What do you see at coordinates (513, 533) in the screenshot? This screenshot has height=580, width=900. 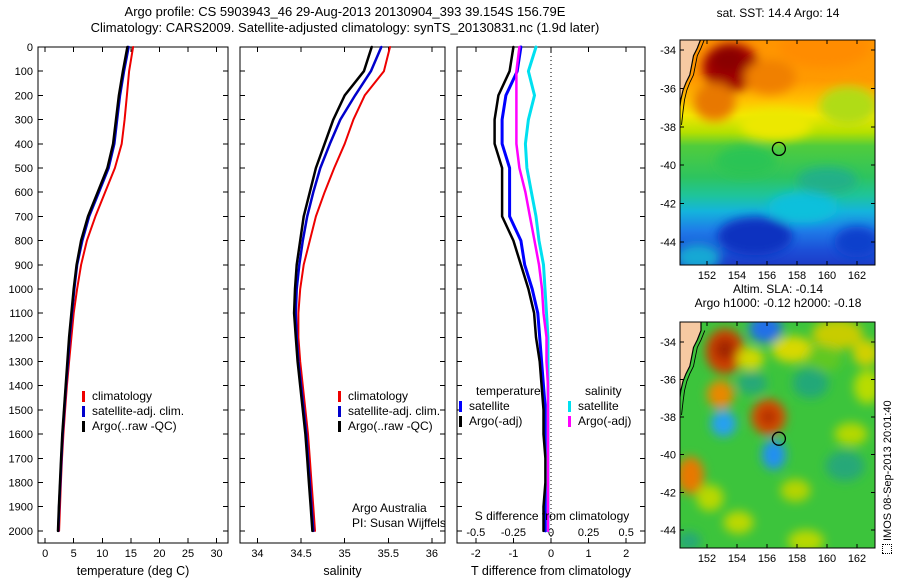 I see `svg-text: -0.25` at bounding box center [513, 533].